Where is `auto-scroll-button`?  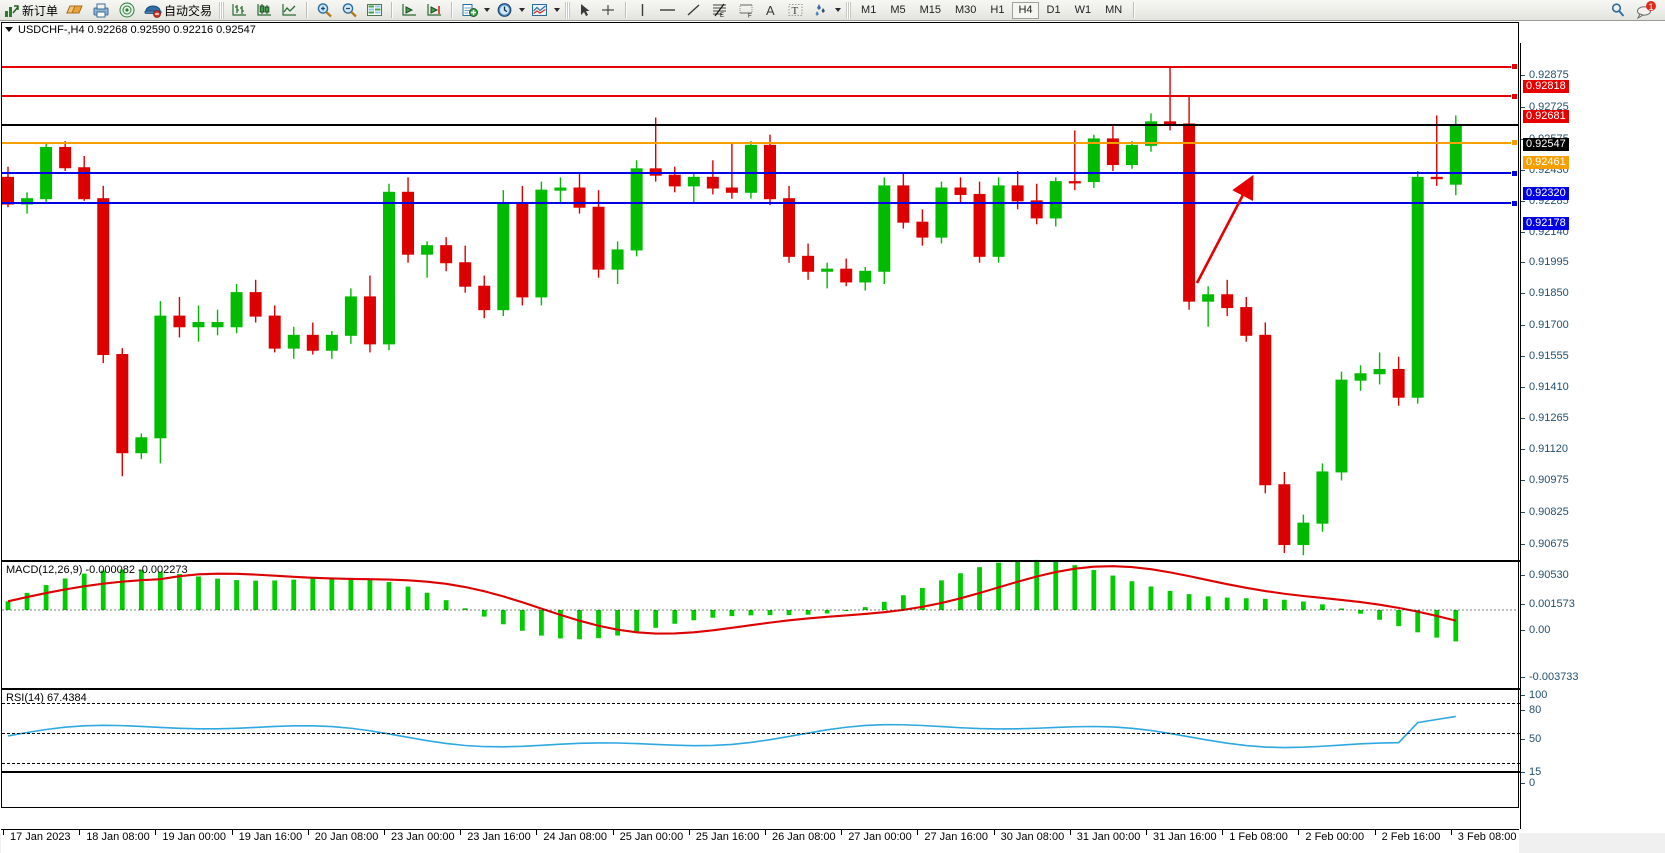 auto-scroll-button is located at coordinates (434, 10).